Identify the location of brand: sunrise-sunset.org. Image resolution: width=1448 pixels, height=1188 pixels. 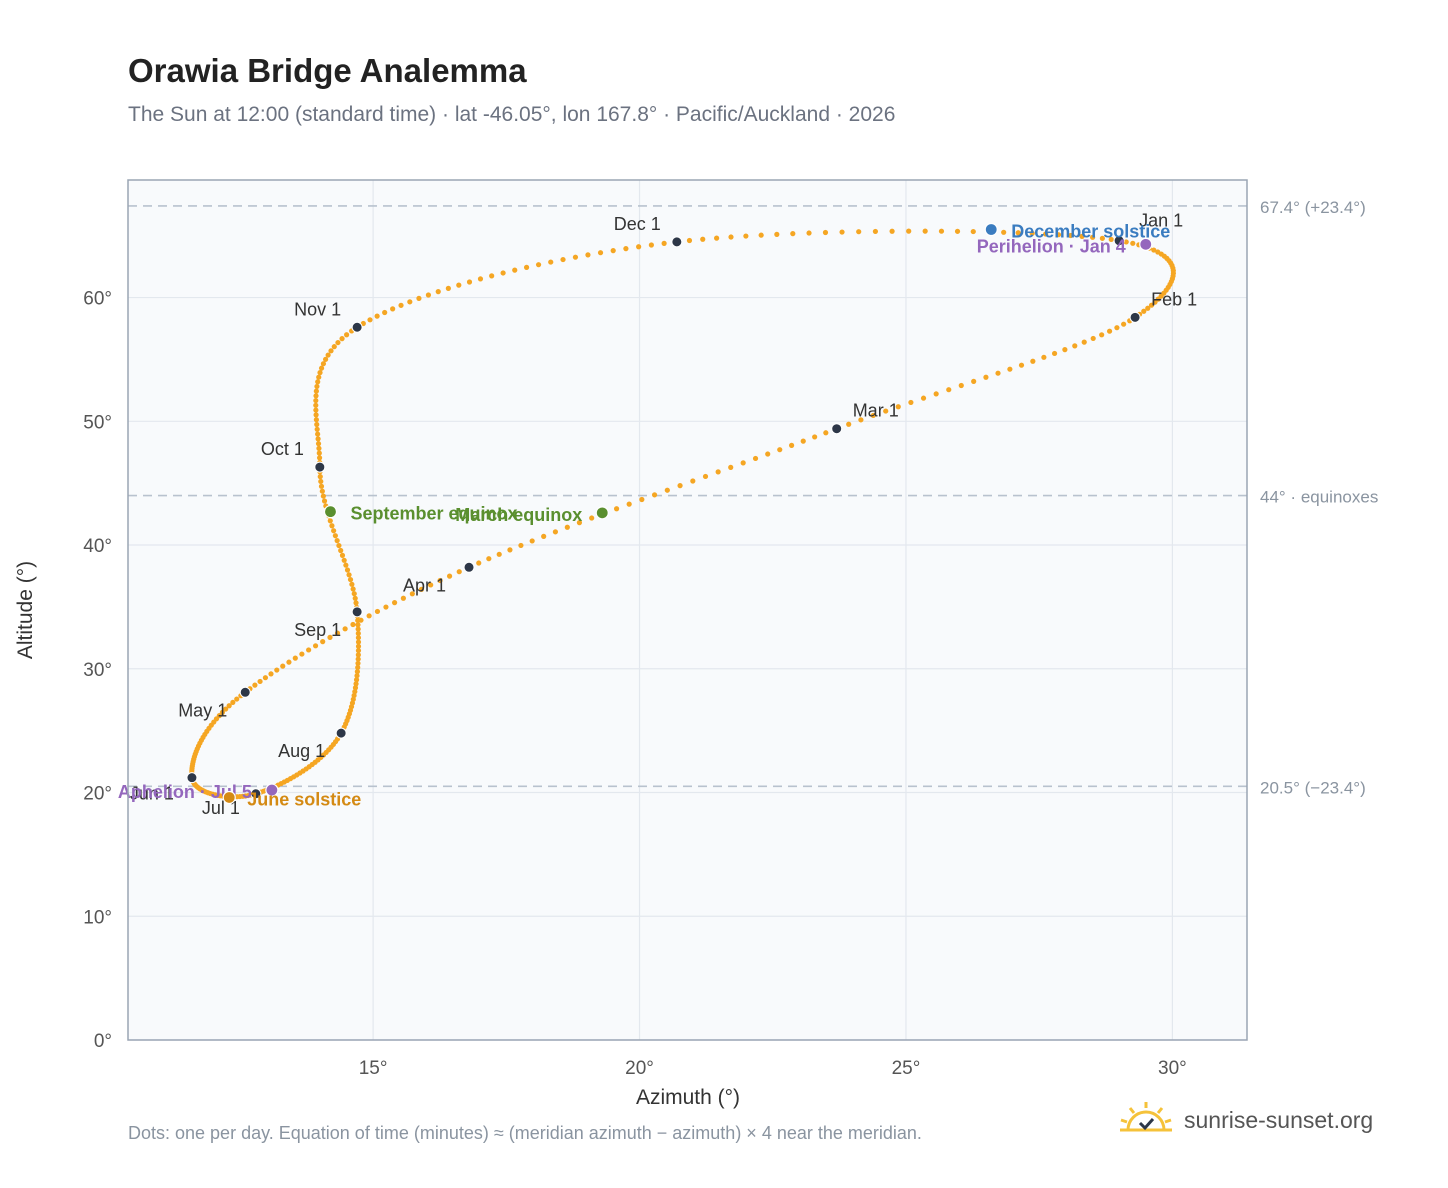
(1245, 1120).